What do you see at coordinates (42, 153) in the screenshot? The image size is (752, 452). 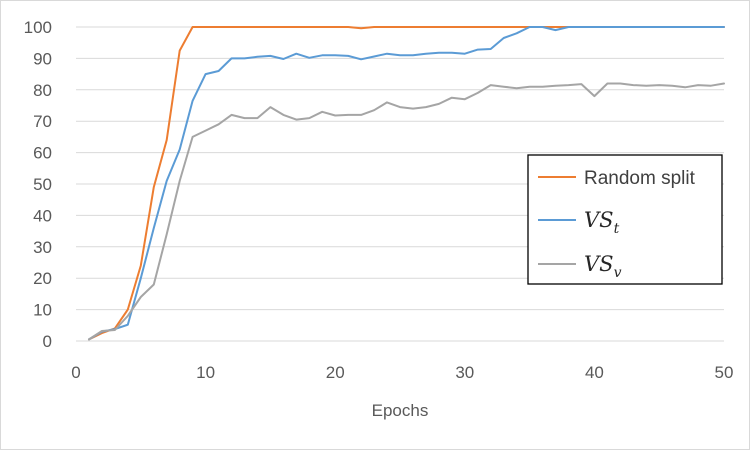 I see `y-tick-label-60: 60` at bounding box center [42, 153].